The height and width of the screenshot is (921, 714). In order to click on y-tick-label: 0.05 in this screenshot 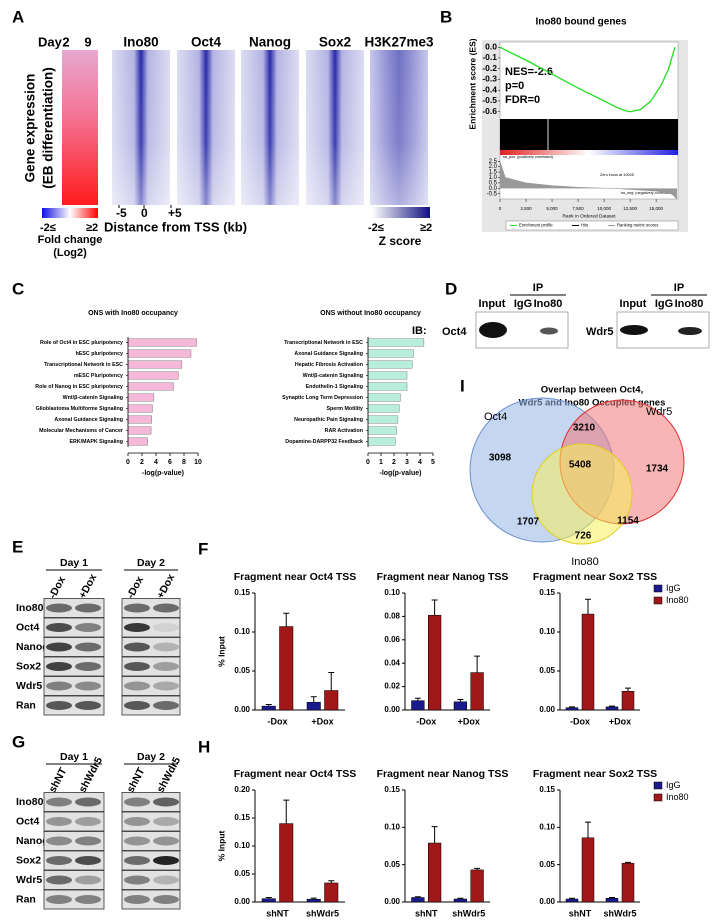, I will do `click(547, 670)`.